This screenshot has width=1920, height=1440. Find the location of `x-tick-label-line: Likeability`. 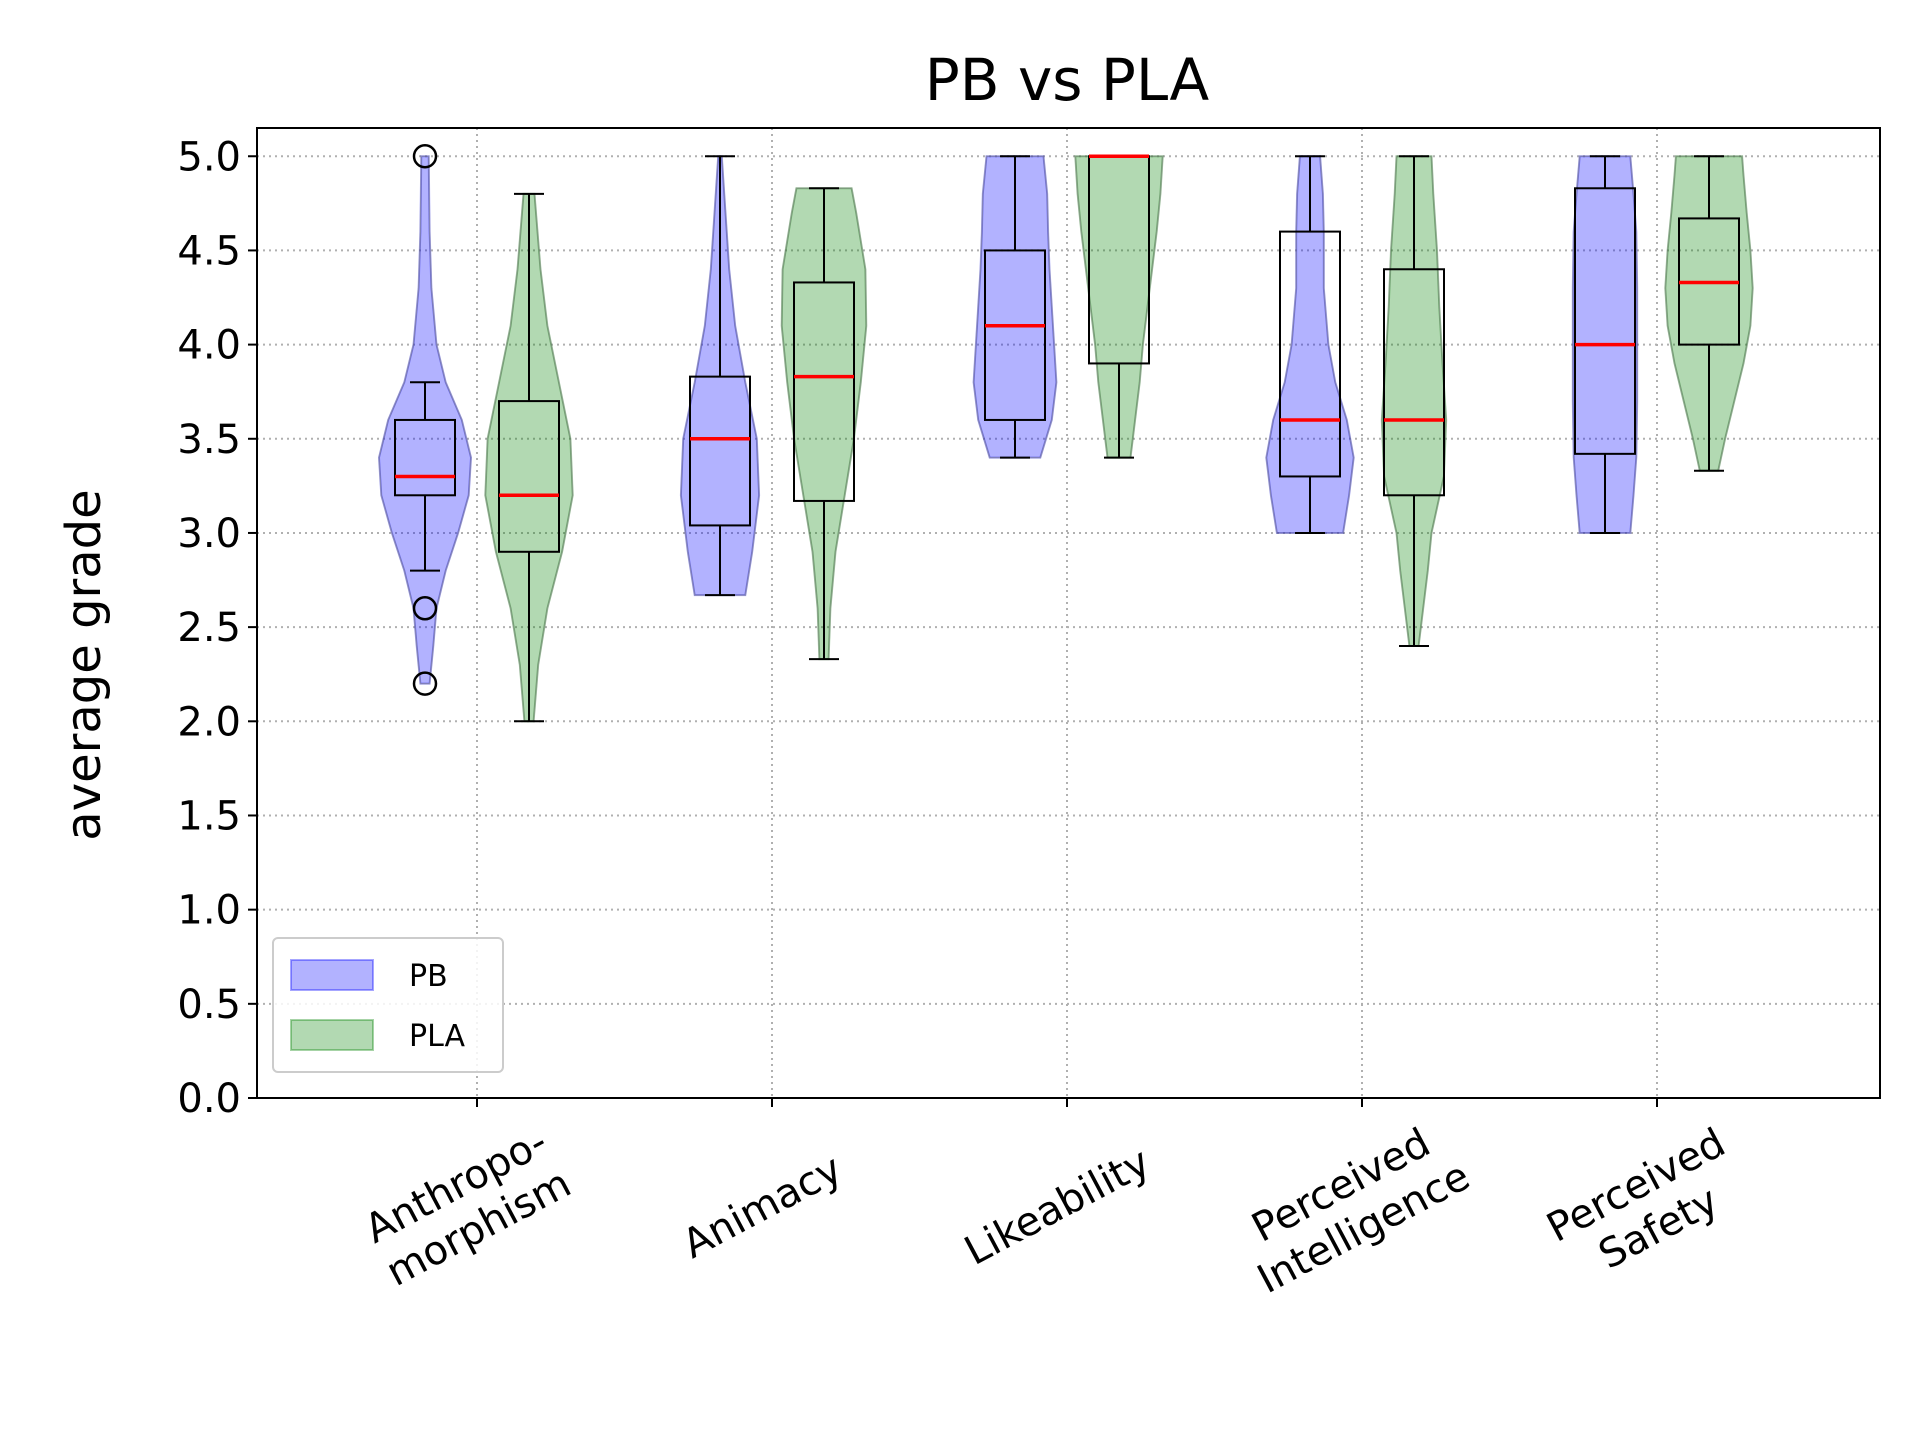

x-tick-label-line: Likeability is located at coordinates (1057, 1207).